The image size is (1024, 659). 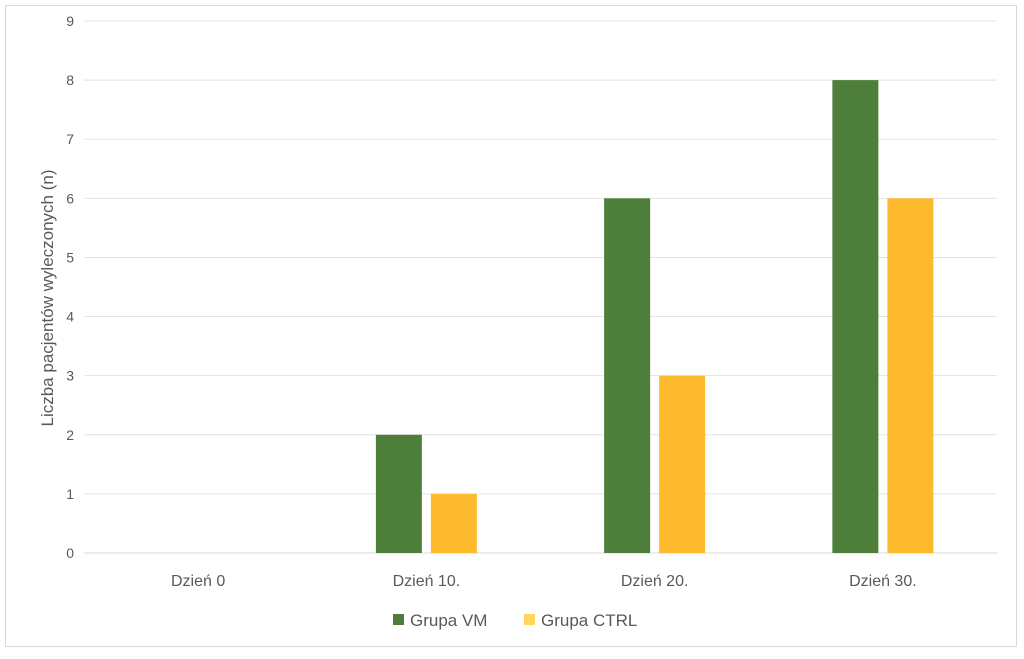 What do you see at coordinates (70, 494) in the screenshot?
I see `y-tick-label: 1` at bounding box center [70, 494].